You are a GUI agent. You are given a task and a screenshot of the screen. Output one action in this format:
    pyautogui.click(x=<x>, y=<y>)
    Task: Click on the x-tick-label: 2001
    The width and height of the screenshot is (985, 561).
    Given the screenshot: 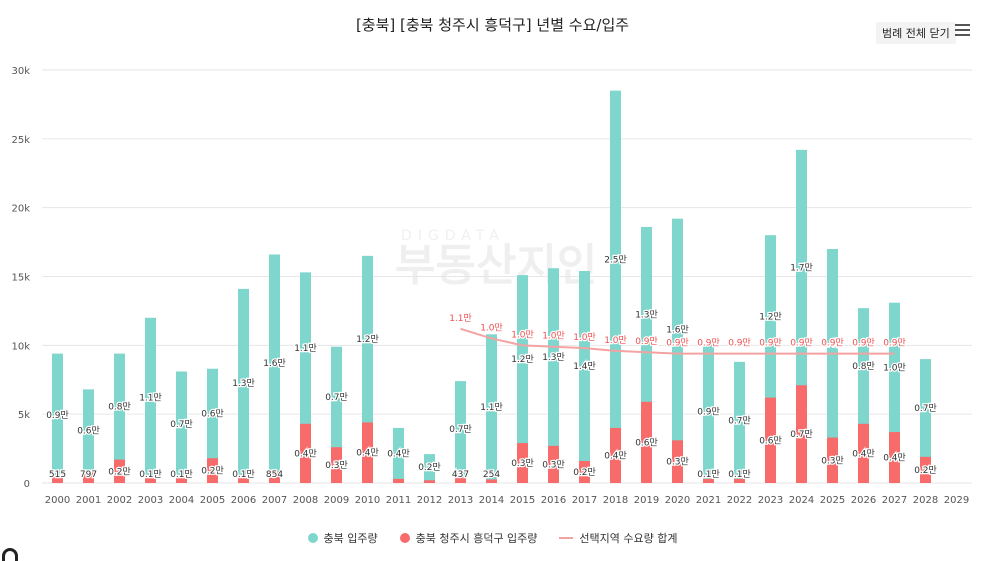 What is the action you would take?
    pyautogui.click(x=88, y=500)
    